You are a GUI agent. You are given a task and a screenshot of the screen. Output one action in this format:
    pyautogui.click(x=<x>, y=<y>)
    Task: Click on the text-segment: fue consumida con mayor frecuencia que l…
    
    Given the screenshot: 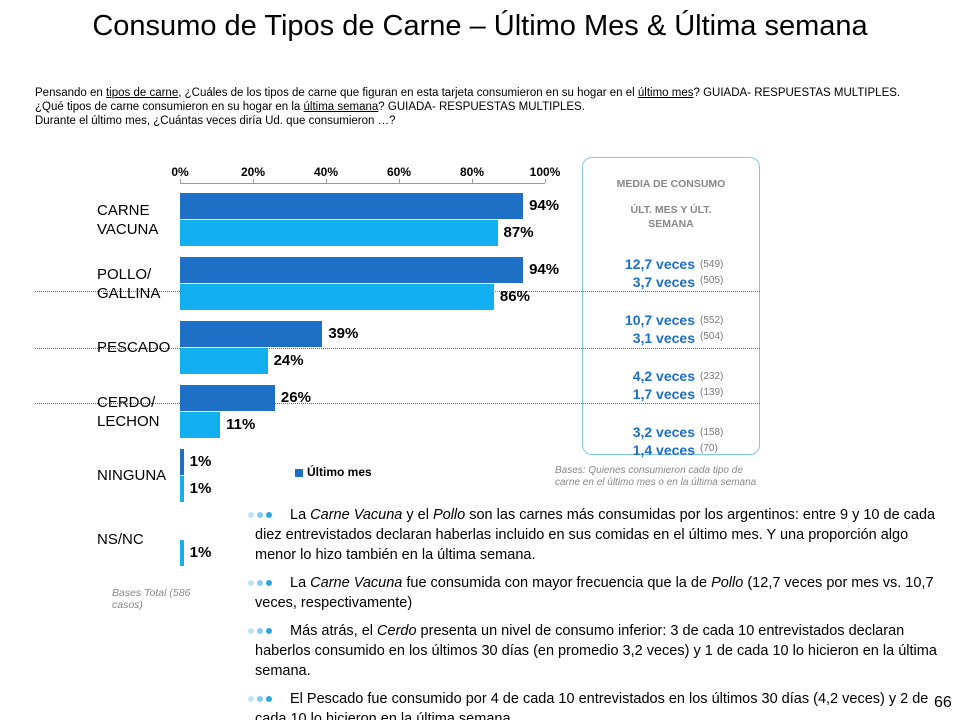 What is the action you would take?
    pyautogui.click(x=557, y=583)
    